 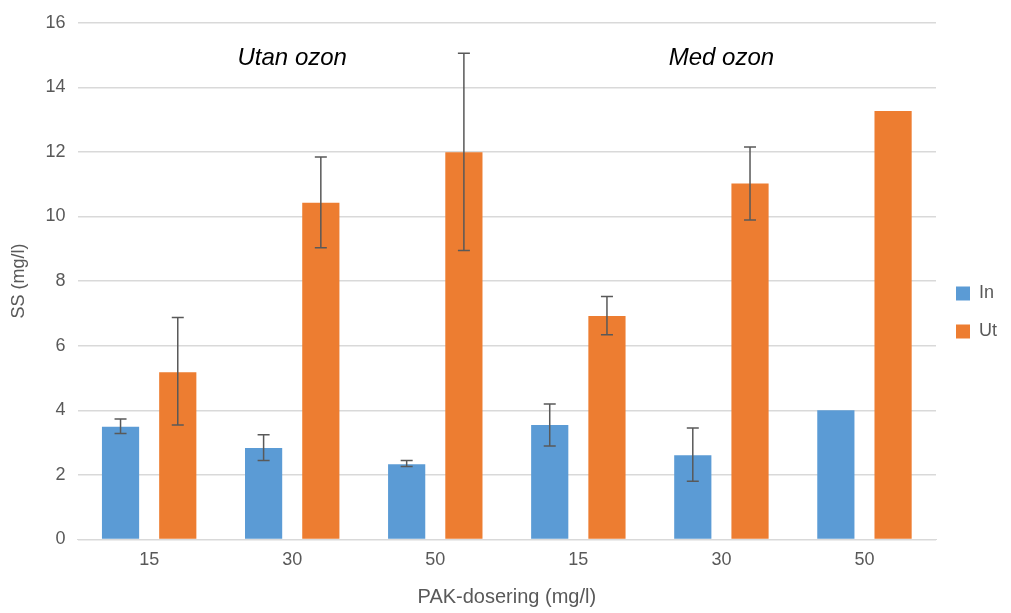 I want to click on y-tick-label: 8, so click(x=60, y=280).